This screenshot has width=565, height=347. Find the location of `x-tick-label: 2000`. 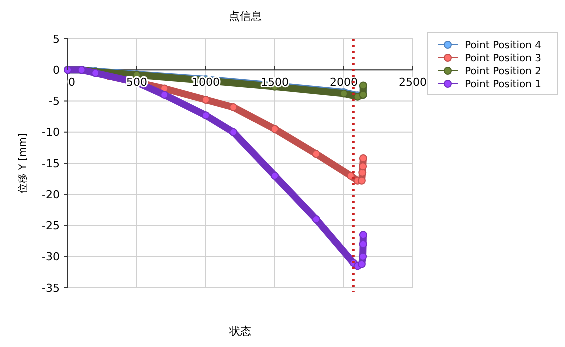

x-tick-label: 2000 is located at coordinates (344, 83).